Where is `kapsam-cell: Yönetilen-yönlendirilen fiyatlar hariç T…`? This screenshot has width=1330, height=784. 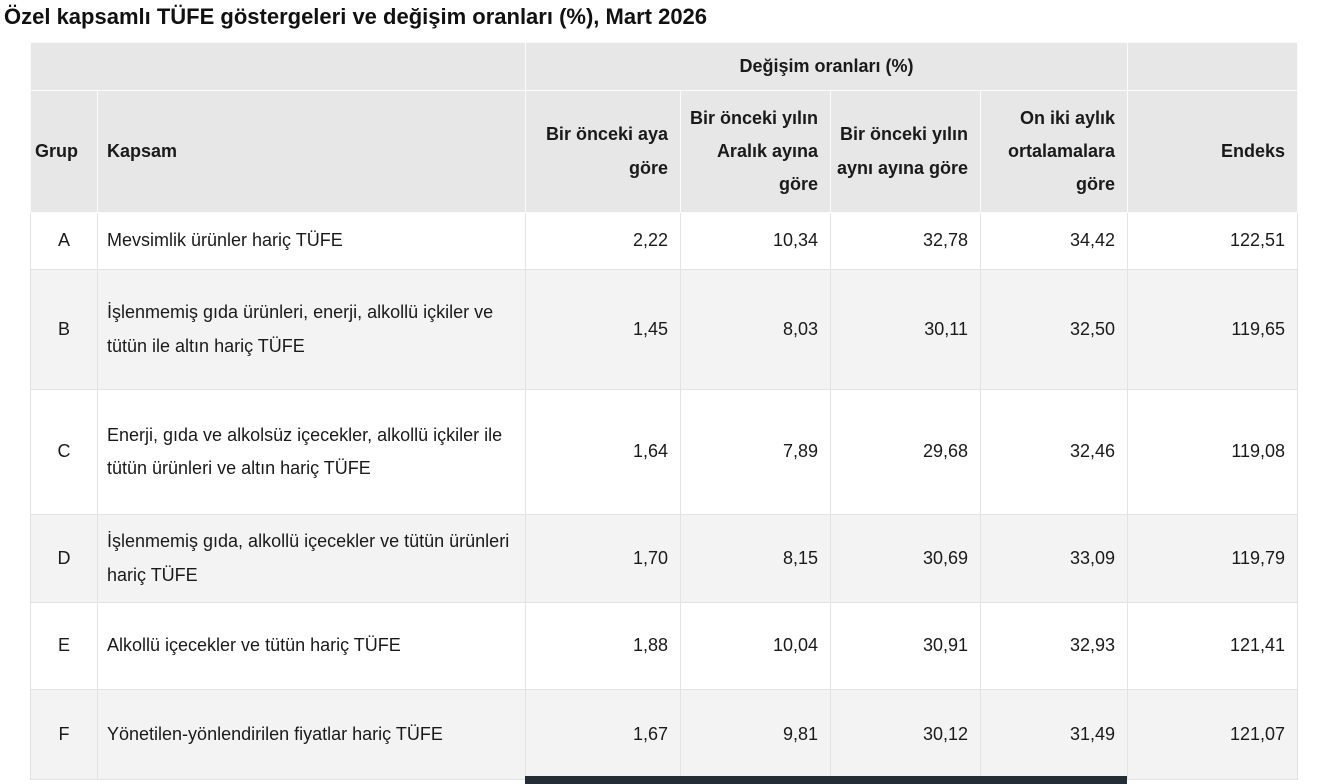 kapsam-cell: Yönetilen-yönlendirilen fiyatlar hariç T… is located at coordinates (311, 734).